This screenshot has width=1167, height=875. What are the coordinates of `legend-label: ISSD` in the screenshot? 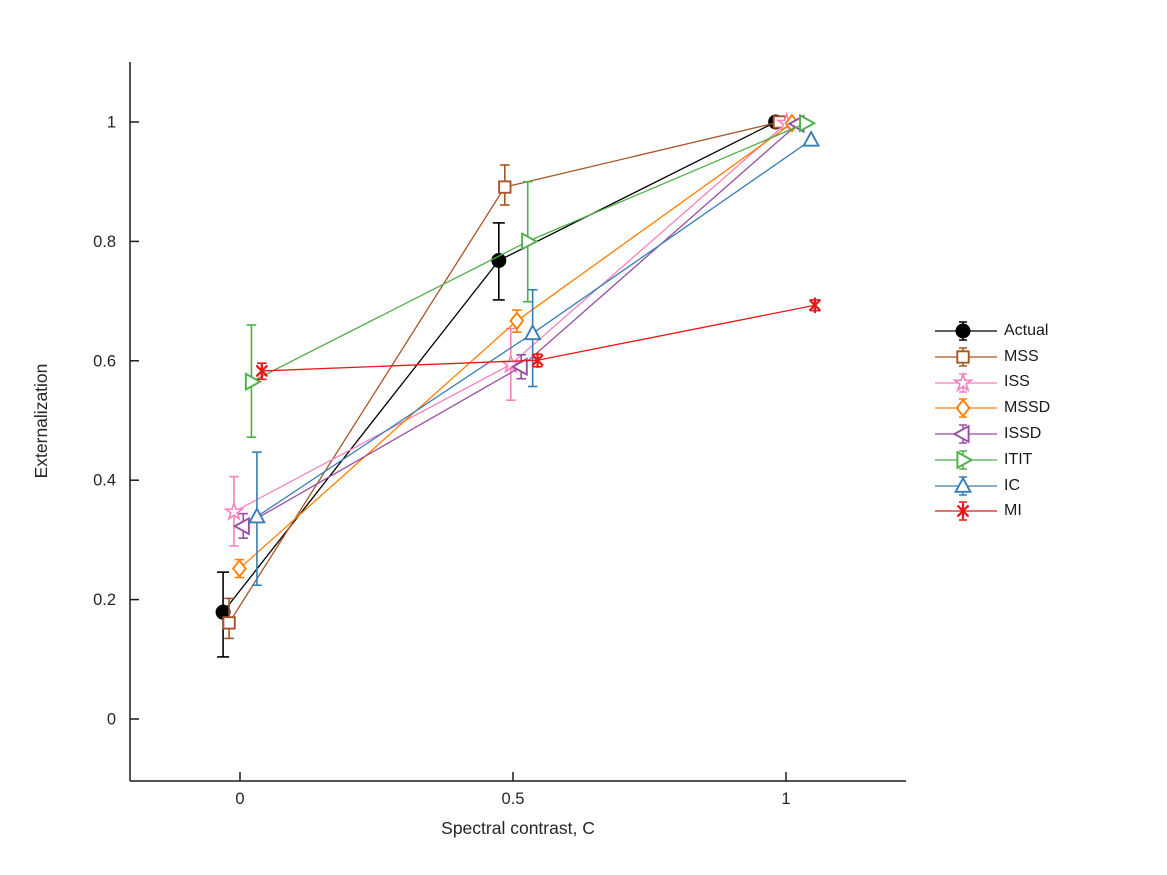 It's located at (1023, 434).